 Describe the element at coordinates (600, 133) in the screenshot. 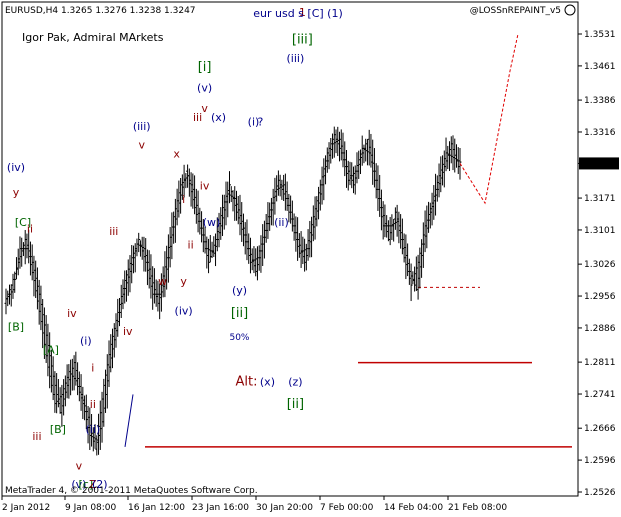

I see `y-tick-label: 1.3316` at that location.